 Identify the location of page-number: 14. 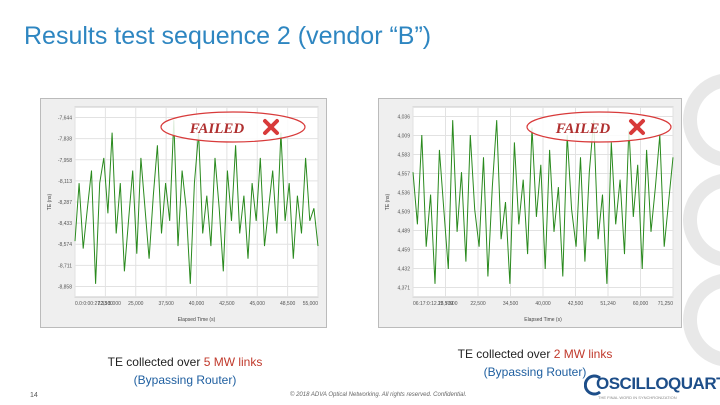
(34, 395).